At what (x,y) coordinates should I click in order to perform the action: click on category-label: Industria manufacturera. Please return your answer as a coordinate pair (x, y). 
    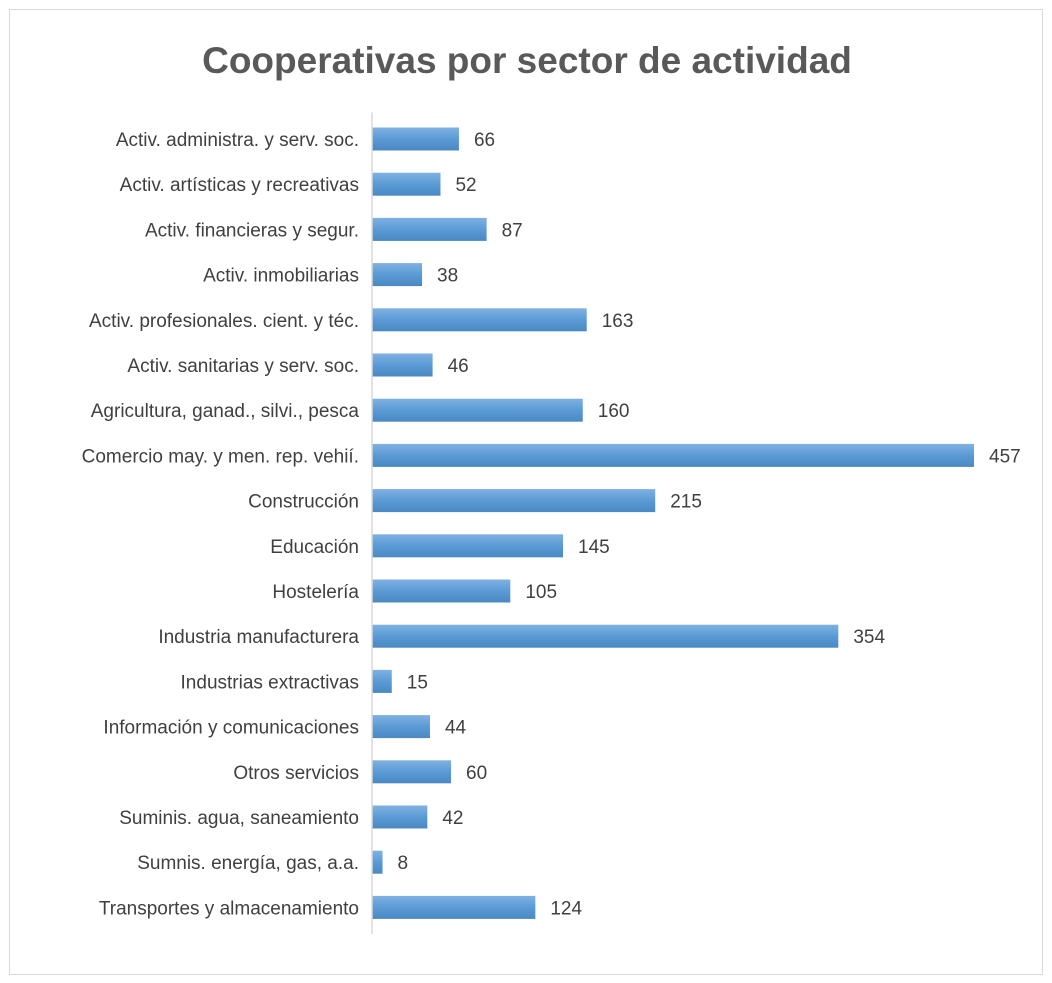
    Looking at the image, I should click on (258, 637).